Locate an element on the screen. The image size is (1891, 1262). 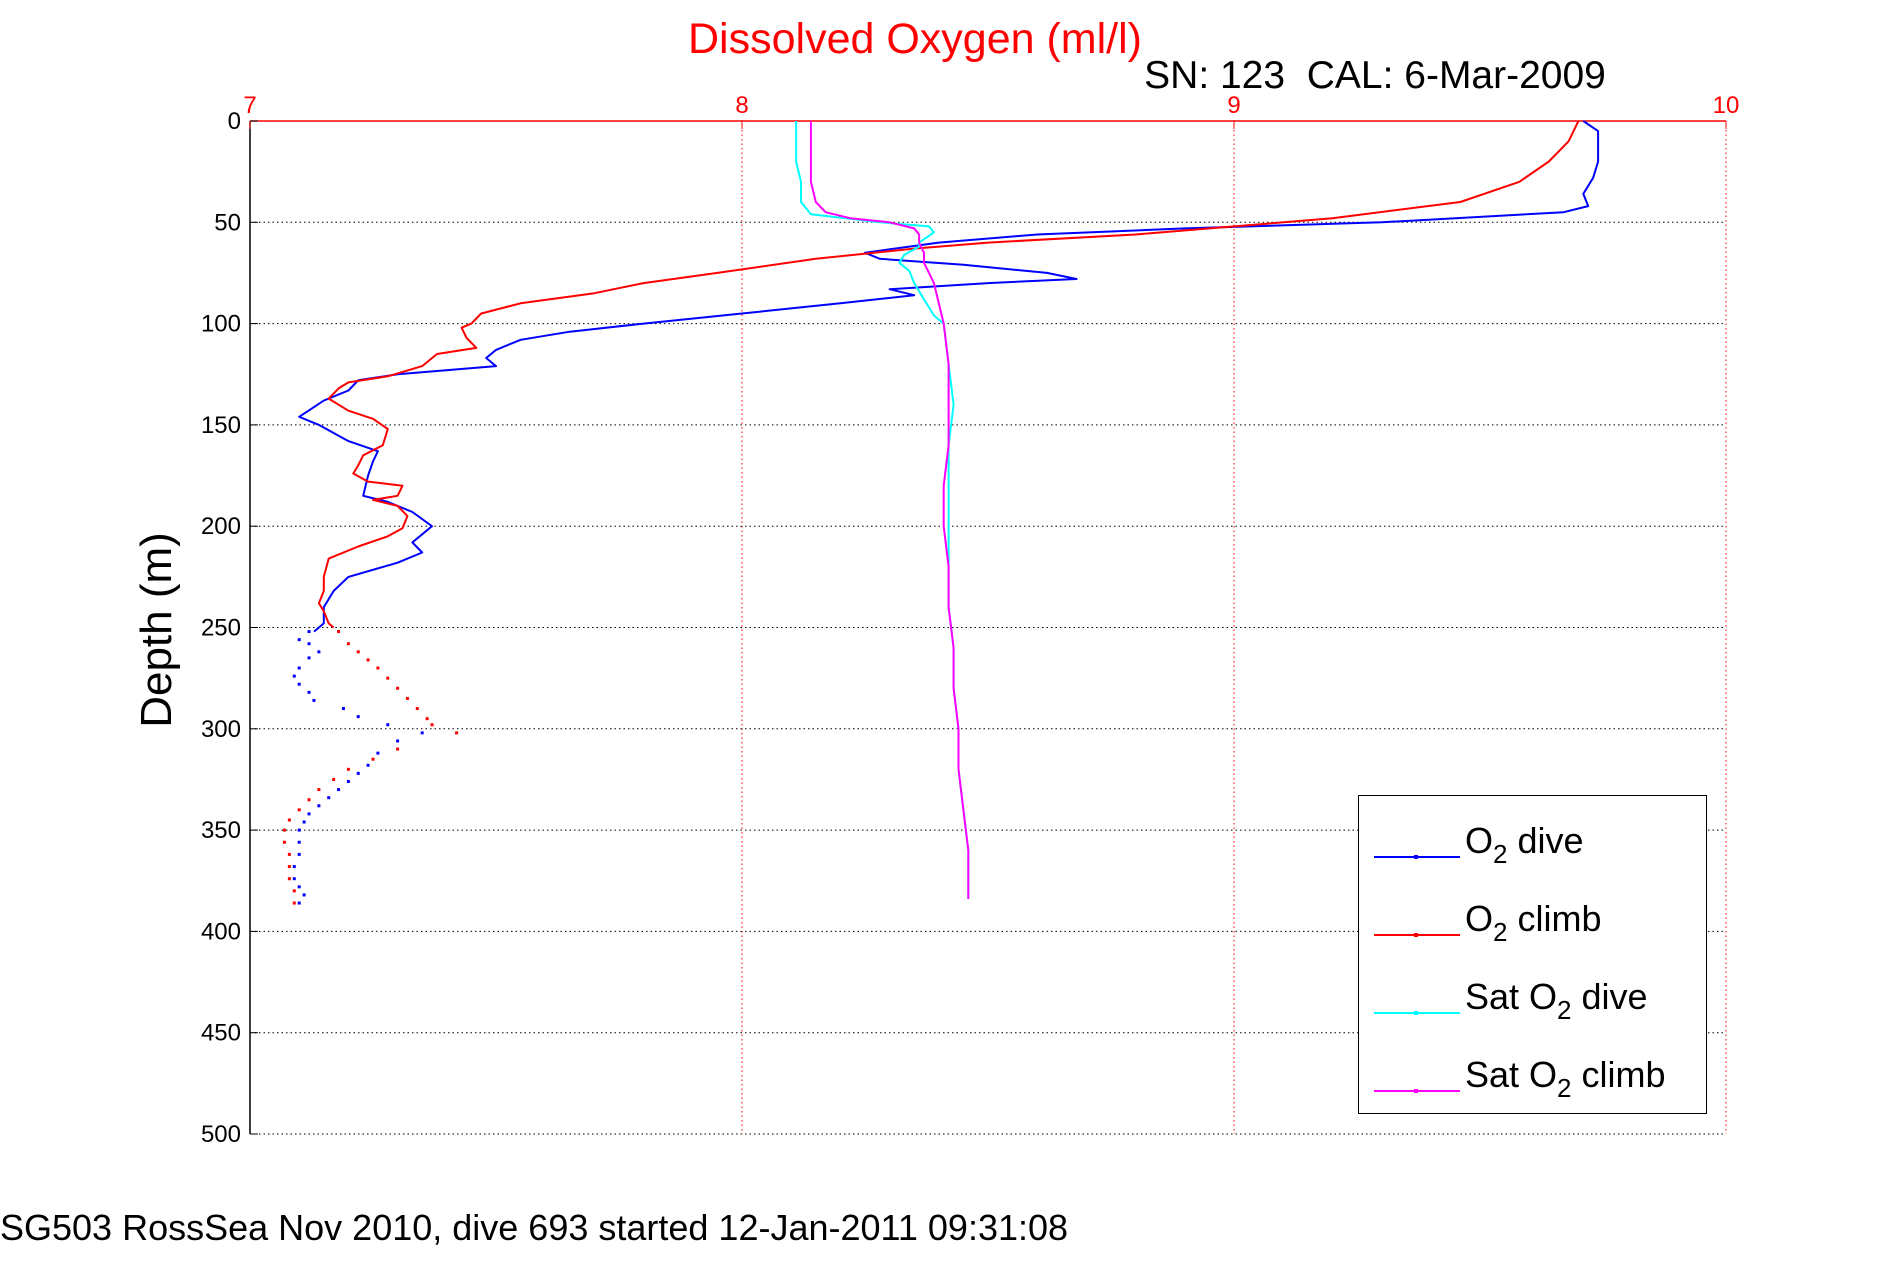
legend-item: O2 dive is located at coordinates (1532, 844).